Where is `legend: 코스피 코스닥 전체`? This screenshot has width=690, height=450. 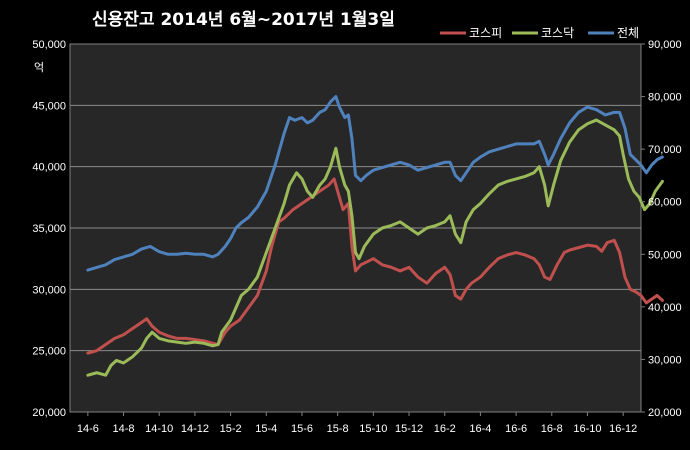 legend: 코스피 코스닥 전체 is located at coordinates (539, 33).